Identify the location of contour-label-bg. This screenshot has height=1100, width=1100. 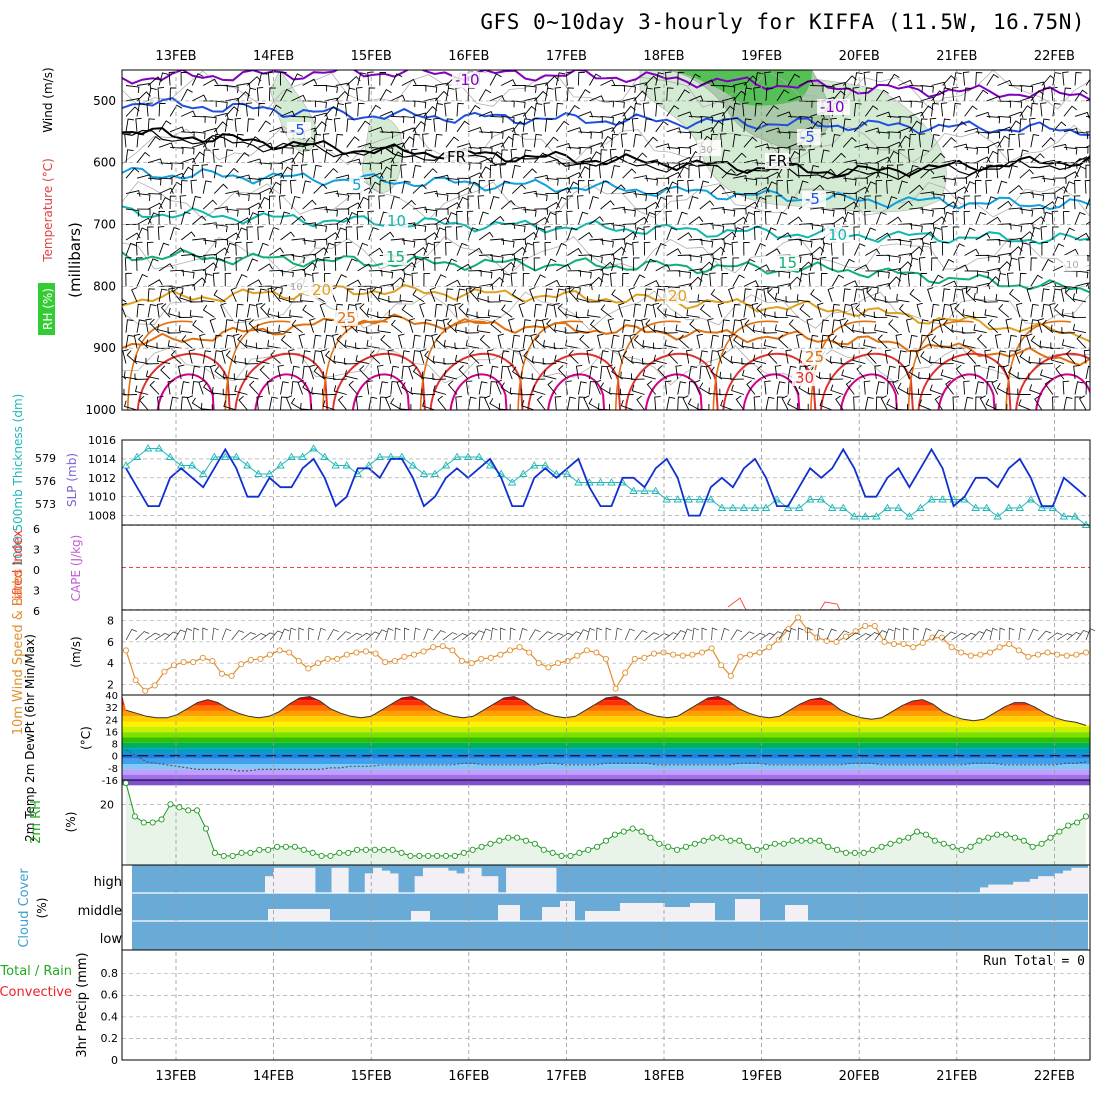
(395, 257).